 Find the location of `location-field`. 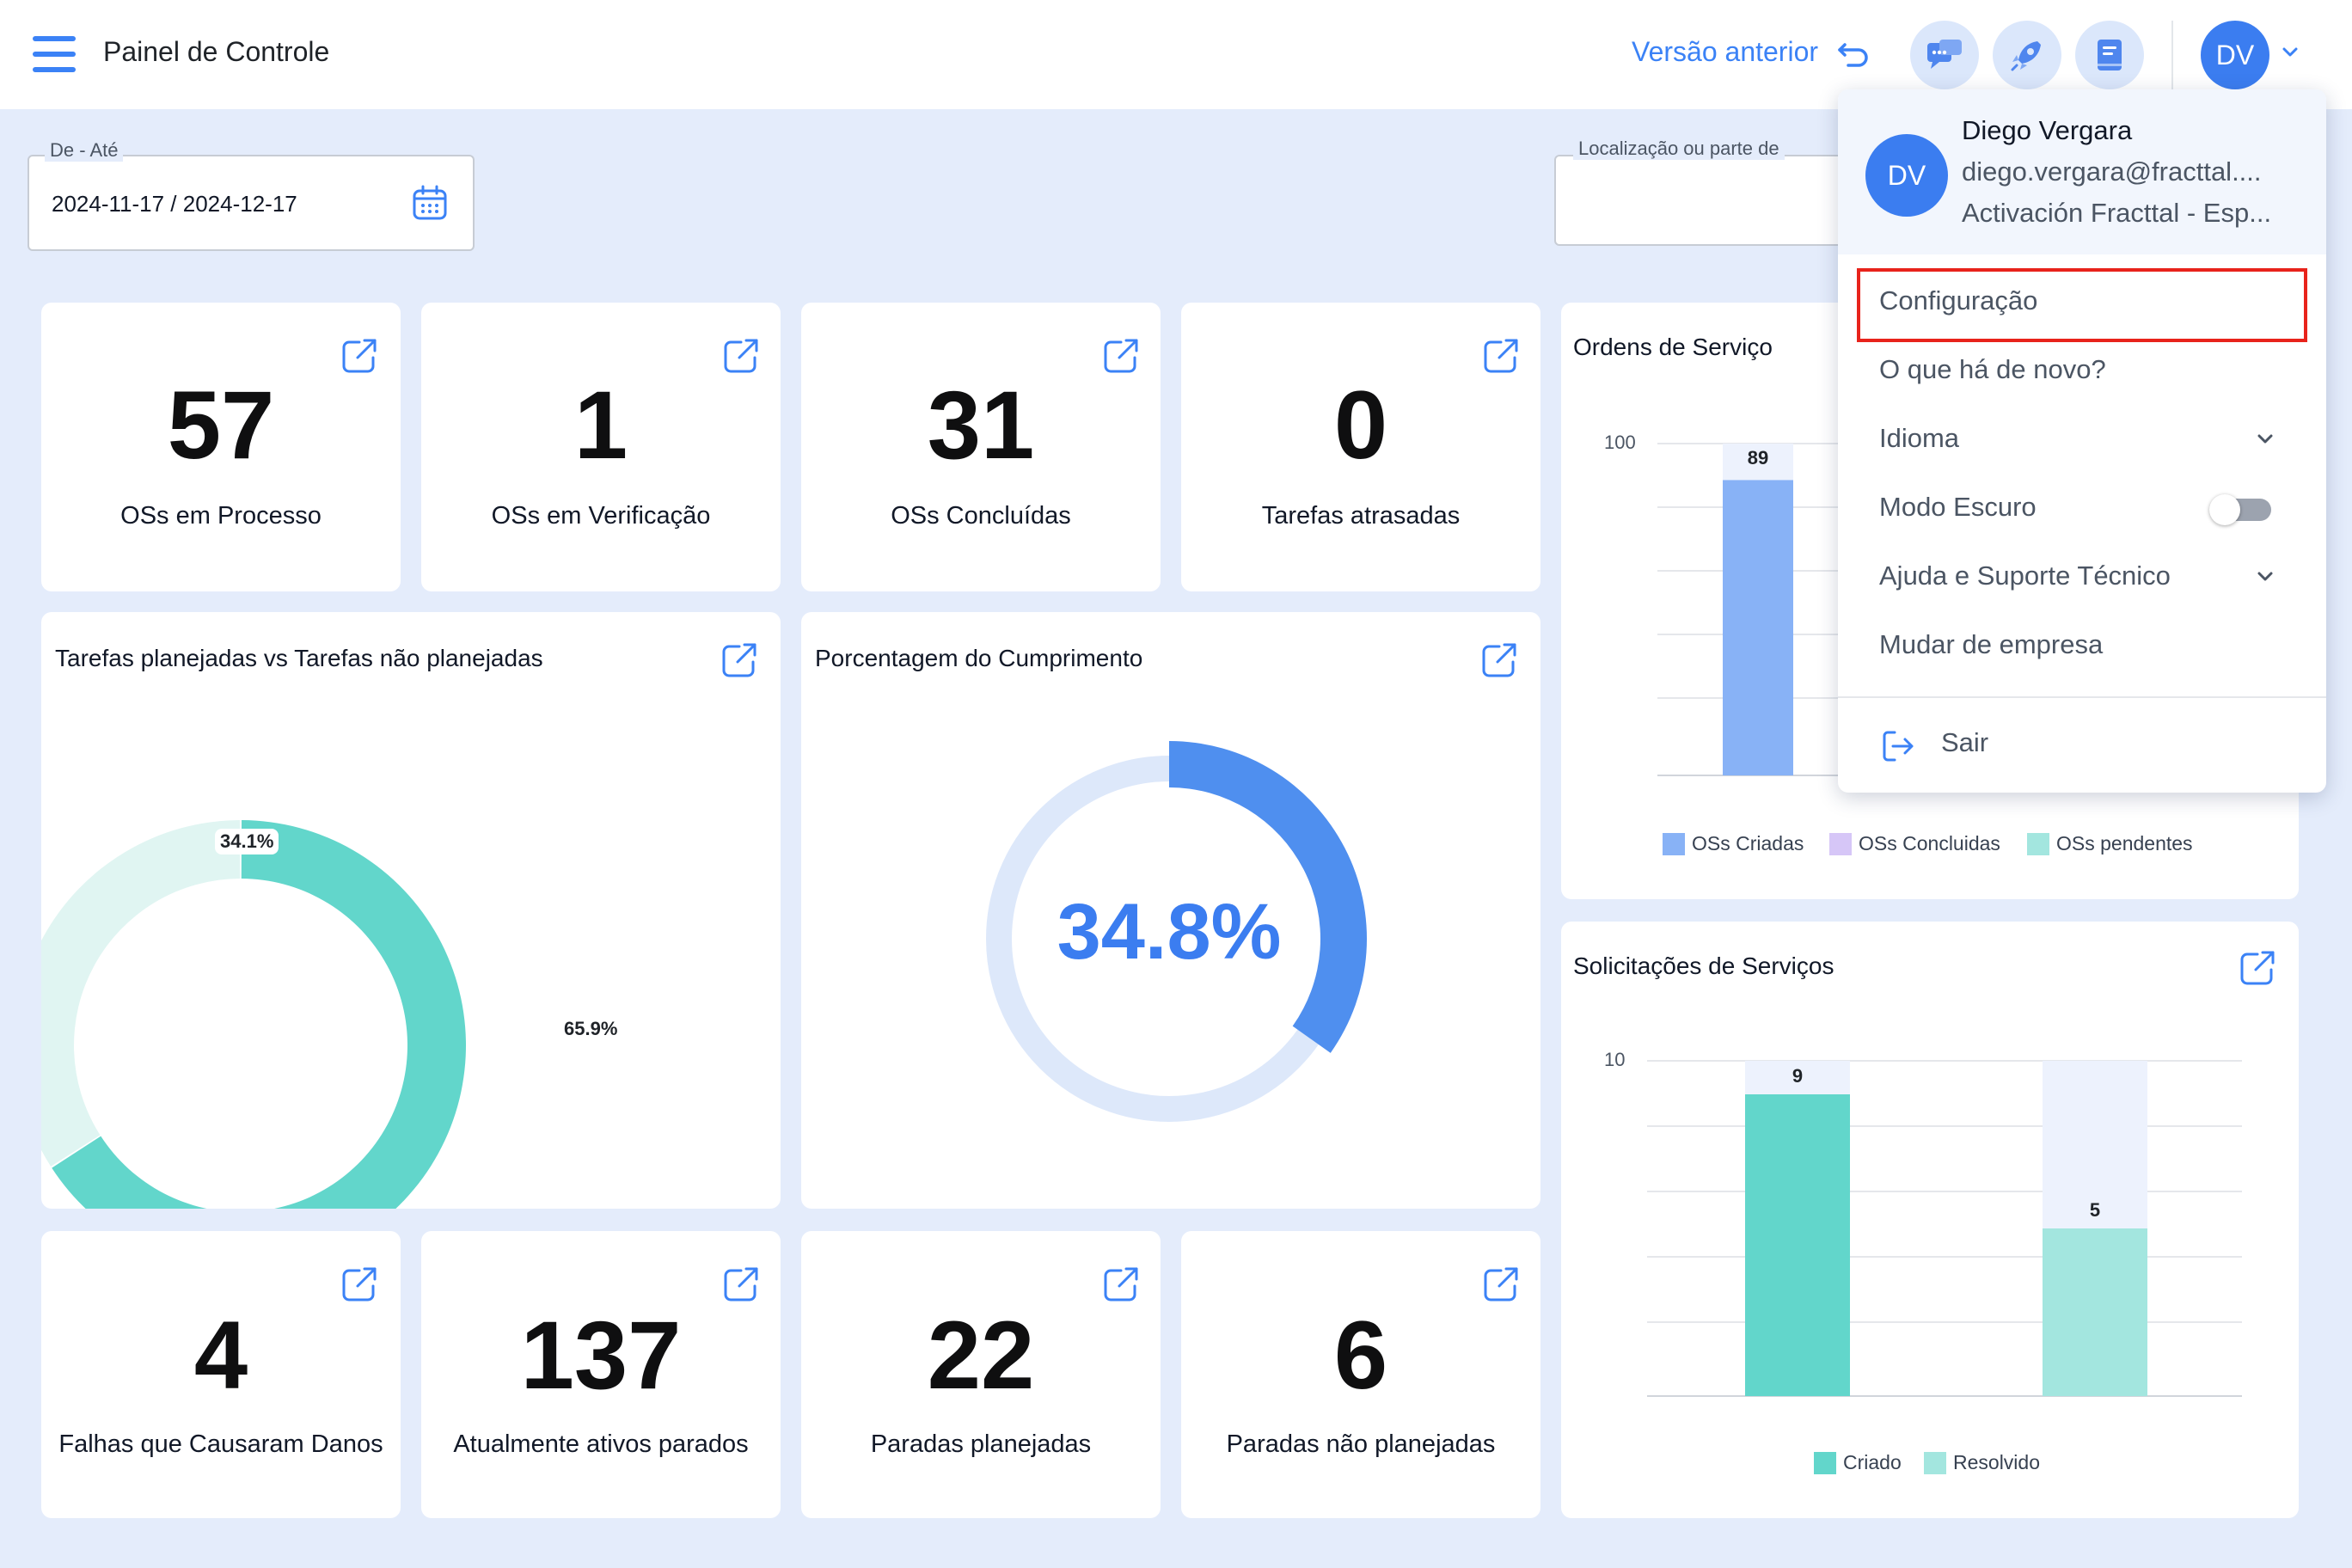

location-field is located at coordinates (1717, 200).